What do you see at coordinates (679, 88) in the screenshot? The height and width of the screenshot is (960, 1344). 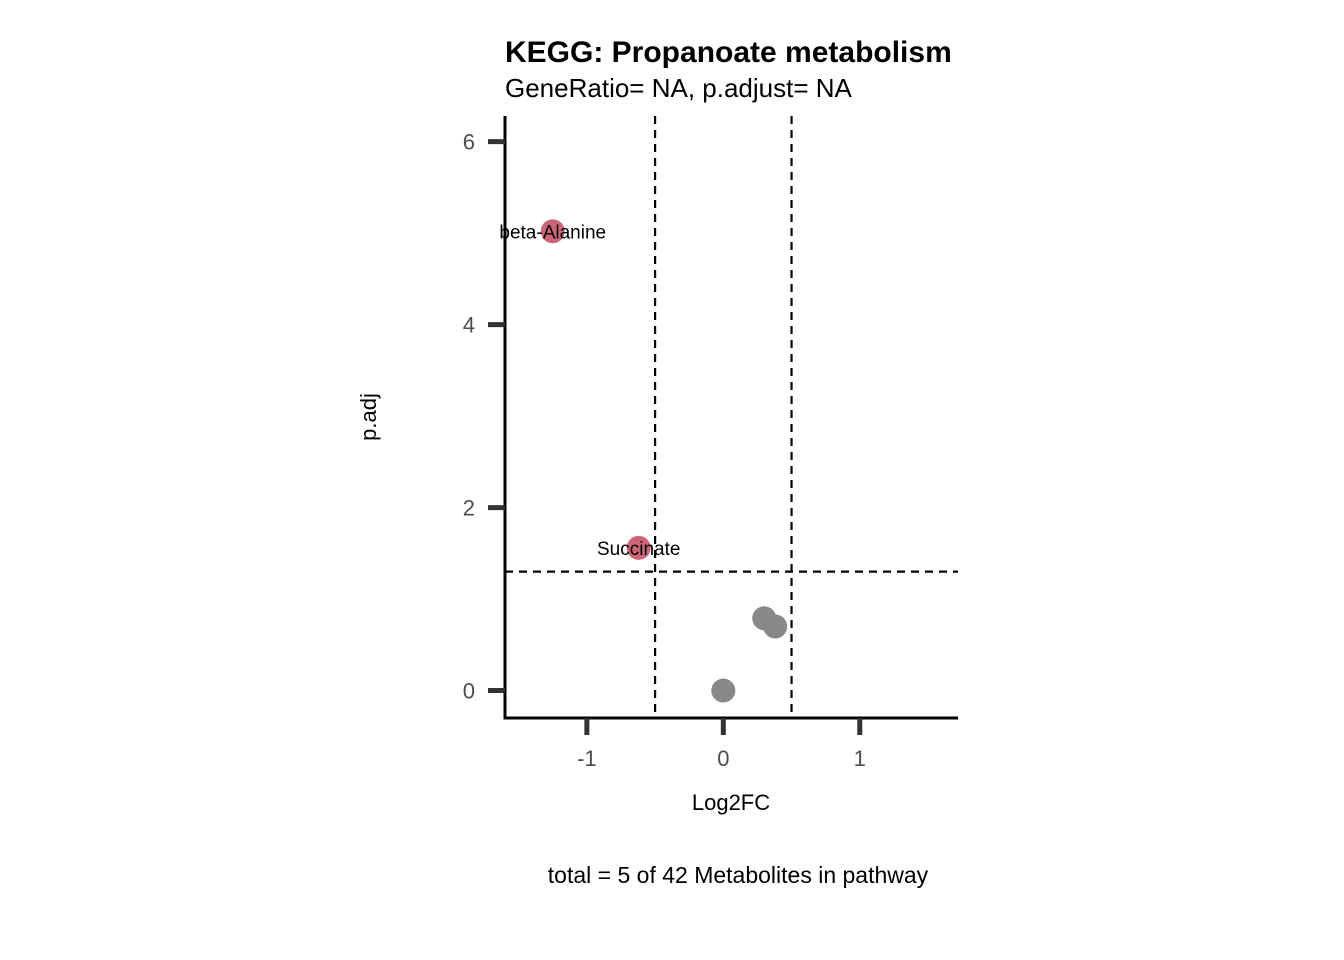 I see `chart-subtitle: GeneRatio= NA, p.adjust= NA` at bounding box center [679, 88].